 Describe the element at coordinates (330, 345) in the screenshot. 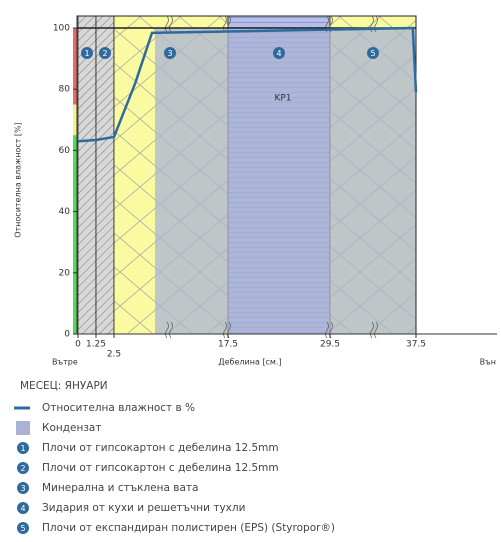

I see `x-tick-label: 29.5` at that location.